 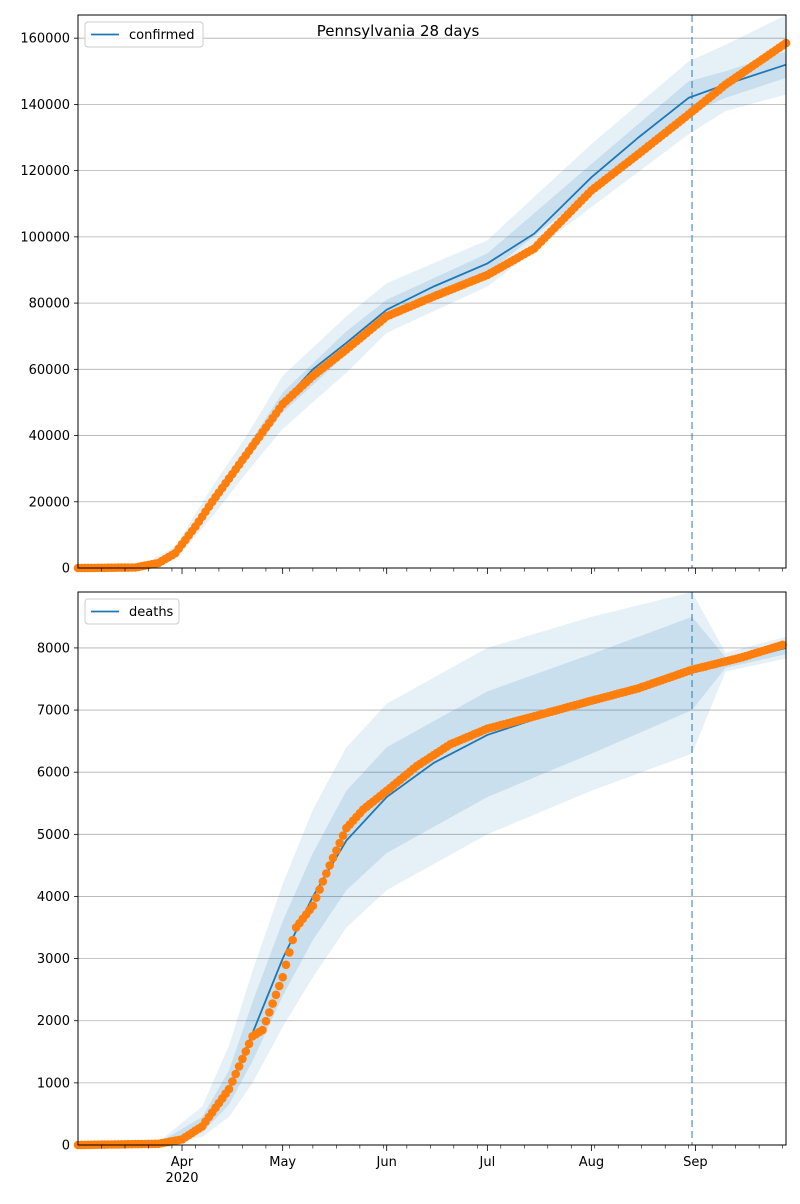 I want to click on x-tick-label: Sep, so click(x=695, y=1162).